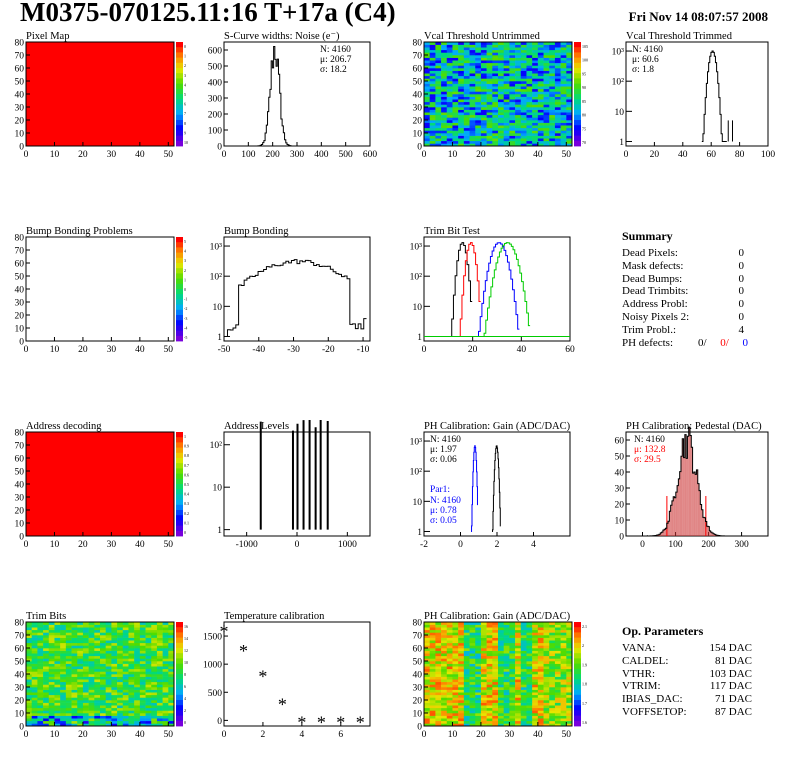  I want to click on y-tick-label: 60, so click(20, 265).